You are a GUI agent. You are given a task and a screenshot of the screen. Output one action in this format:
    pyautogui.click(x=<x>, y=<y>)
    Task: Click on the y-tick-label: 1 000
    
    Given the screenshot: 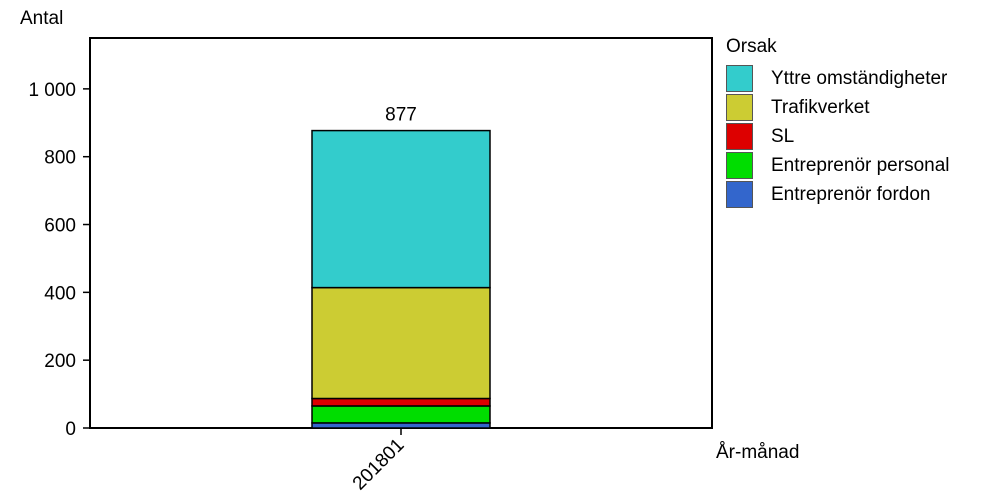 What is the action you would take?
    pyautogui.click(x=52, y=90)
    